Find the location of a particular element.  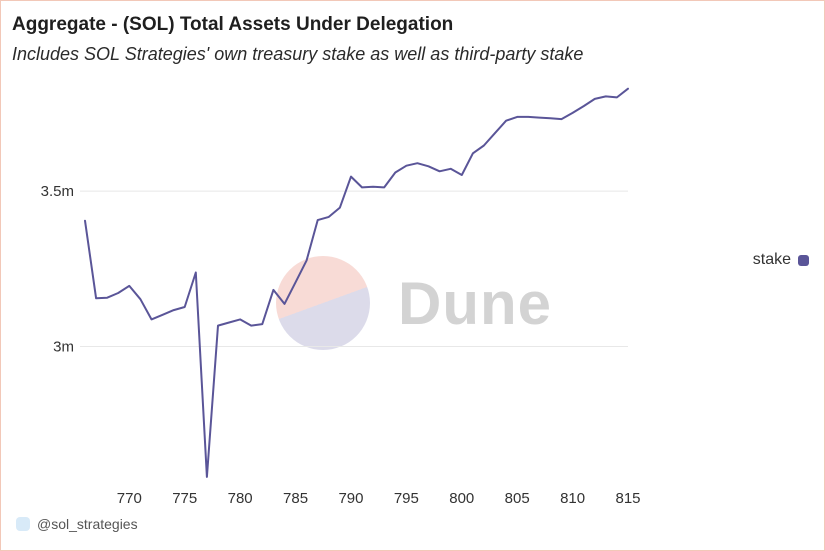

x-tick-label: 780 is located at coordinates (240, 498).